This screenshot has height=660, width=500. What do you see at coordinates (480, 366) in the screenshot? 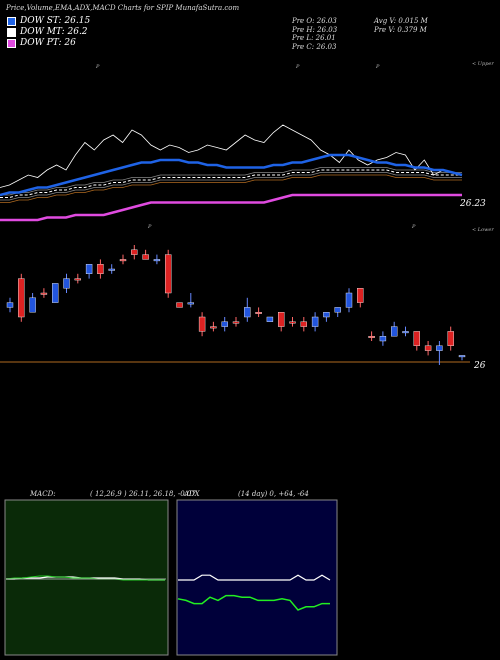
I see `bottom-value-label: 26` at bounding box center [480, 366].